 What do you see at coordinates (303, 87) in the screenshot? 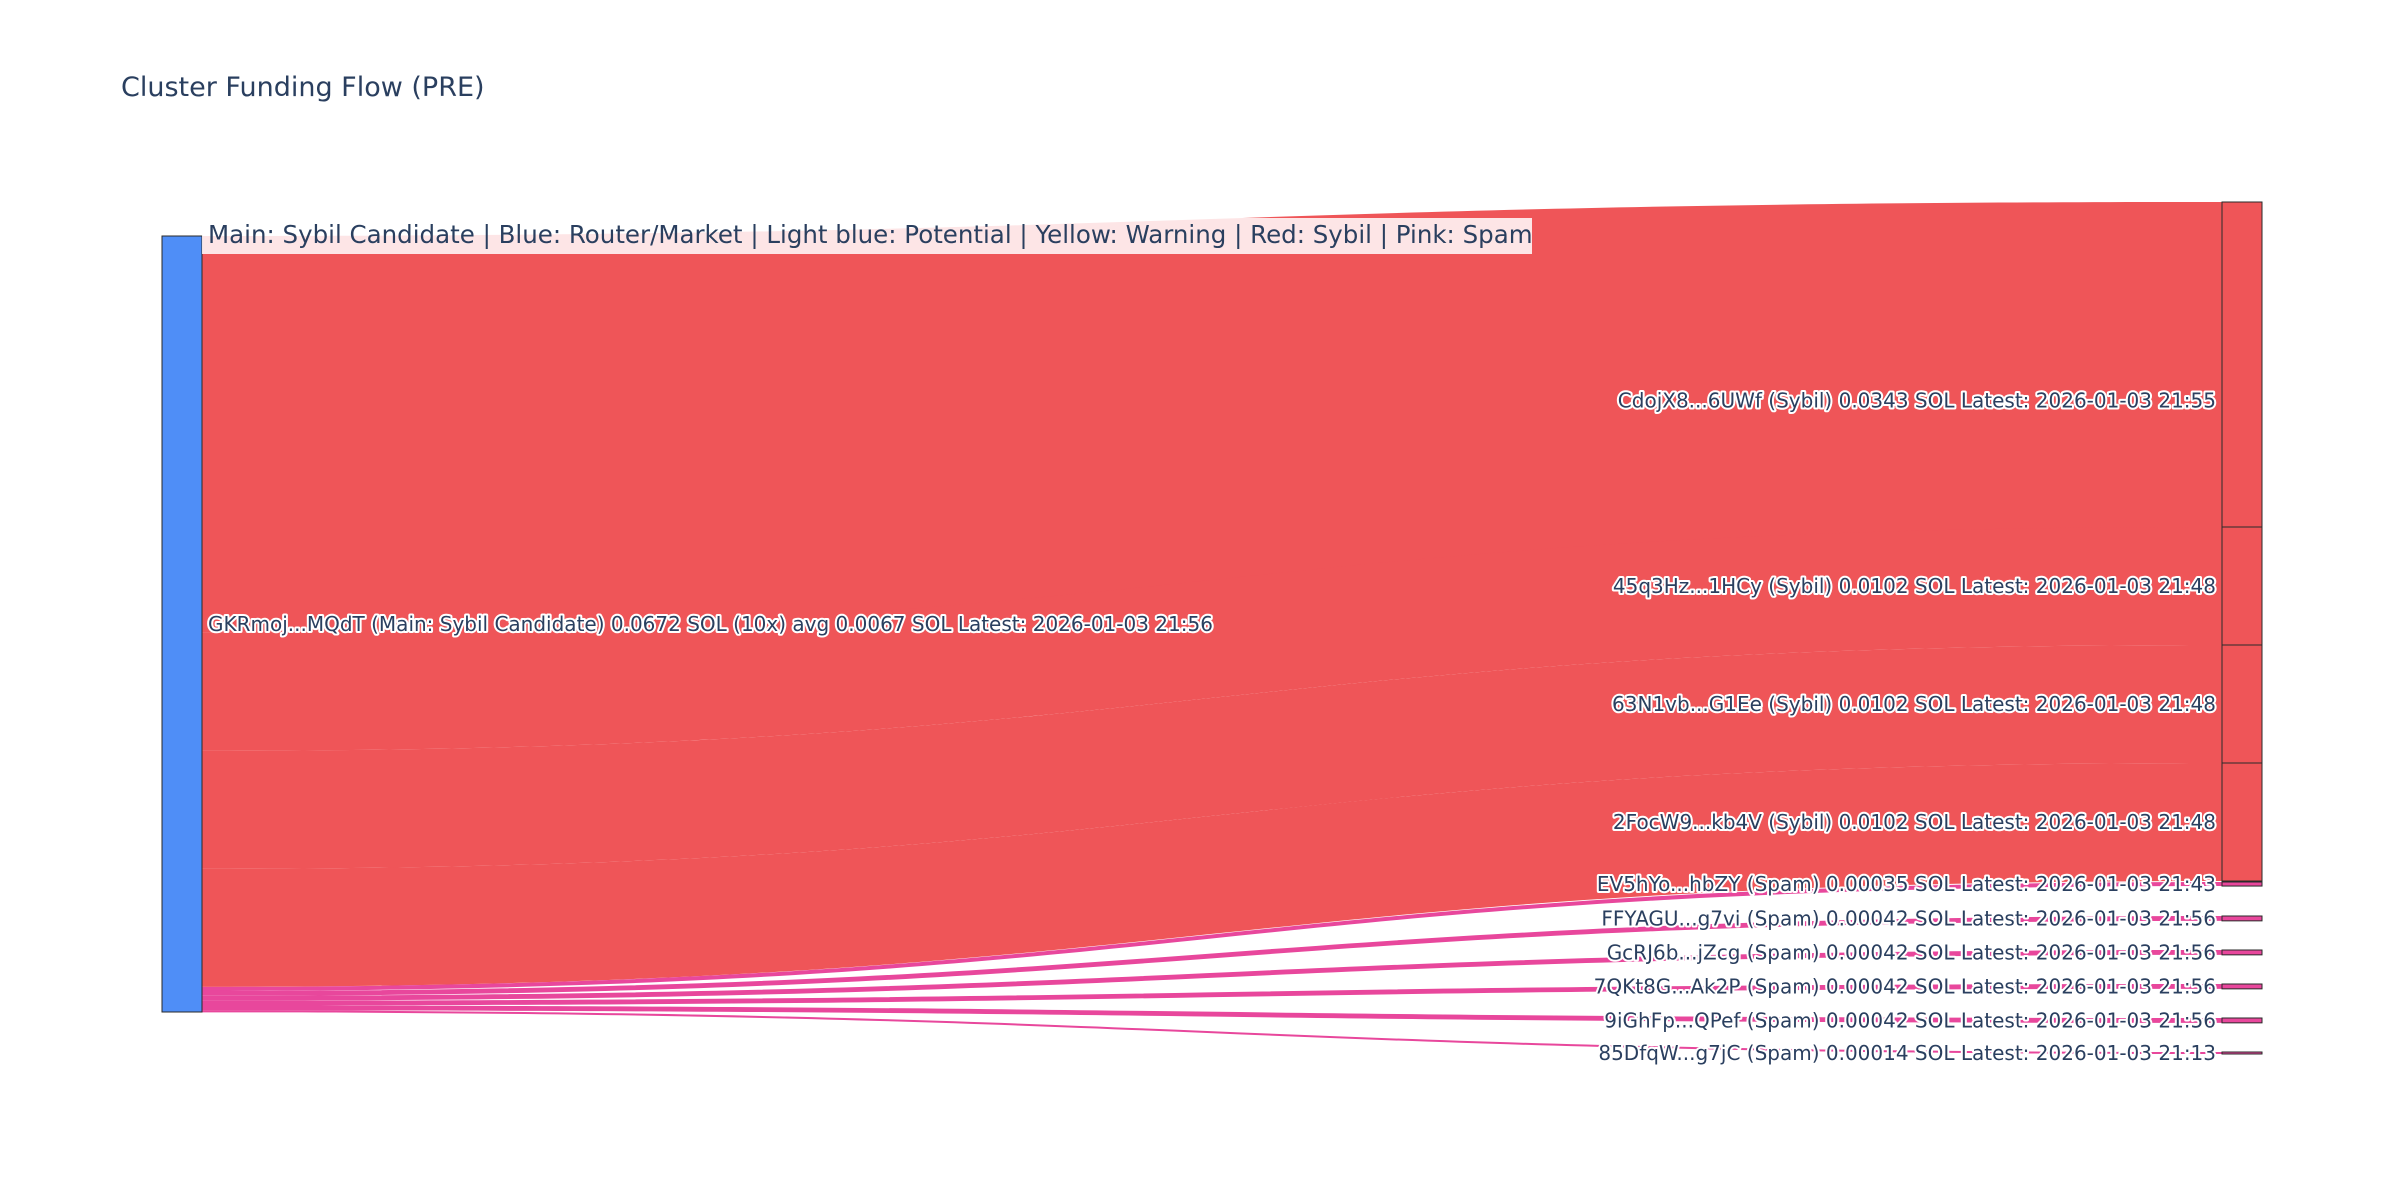
I see `chart-title: Cluster Funding Flow (PRE)` at bounding box center [303, 87].